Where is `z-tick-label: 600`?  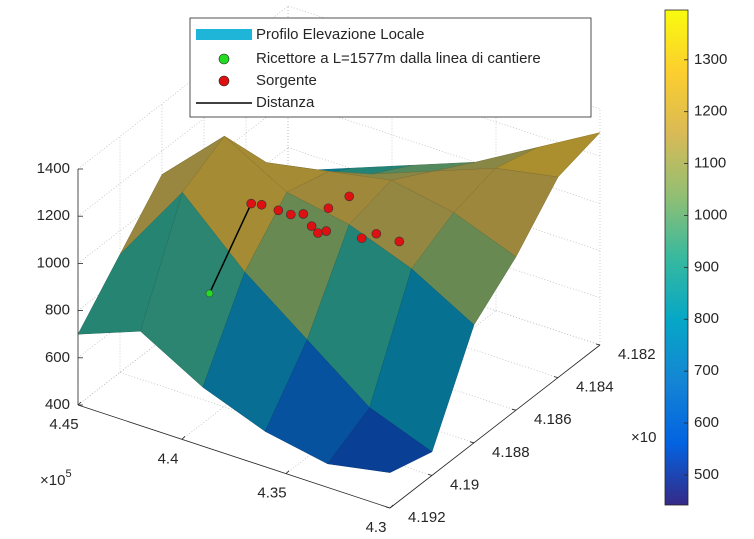 z-tick-label: 600 is located at coordinates (57, 357).